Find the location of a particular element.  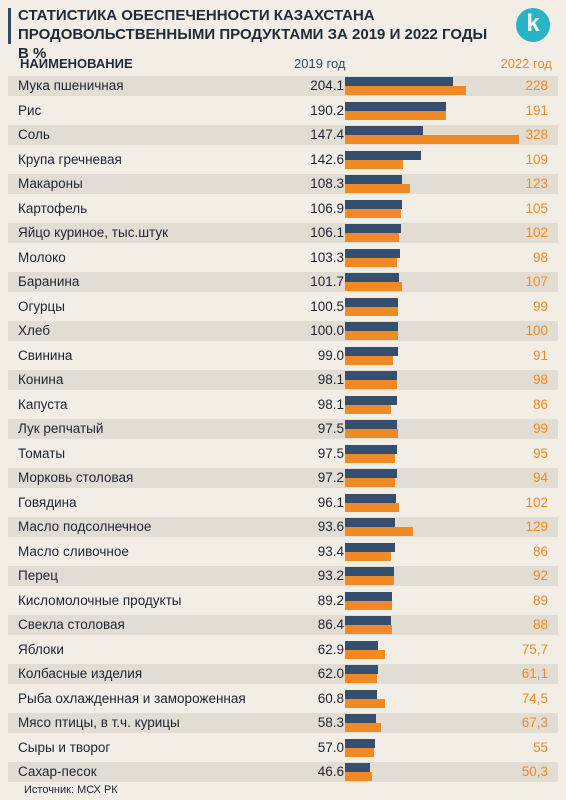

value-2019-label: 60.8 is located at coordinates (330, 698).